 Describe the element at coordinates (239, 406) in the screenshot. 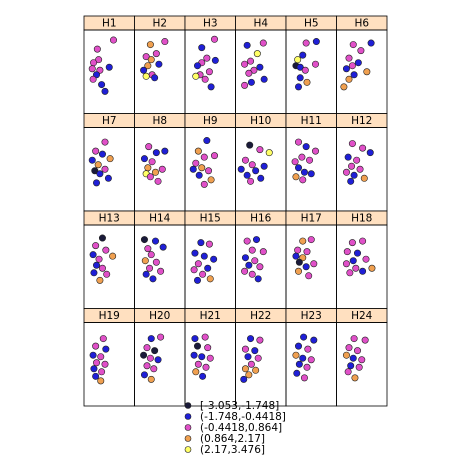

I see `legend-label: [-3.053,-1.748]` at that location.